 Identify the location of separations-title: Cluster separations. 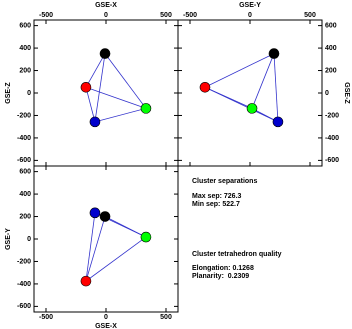
(224, 181).